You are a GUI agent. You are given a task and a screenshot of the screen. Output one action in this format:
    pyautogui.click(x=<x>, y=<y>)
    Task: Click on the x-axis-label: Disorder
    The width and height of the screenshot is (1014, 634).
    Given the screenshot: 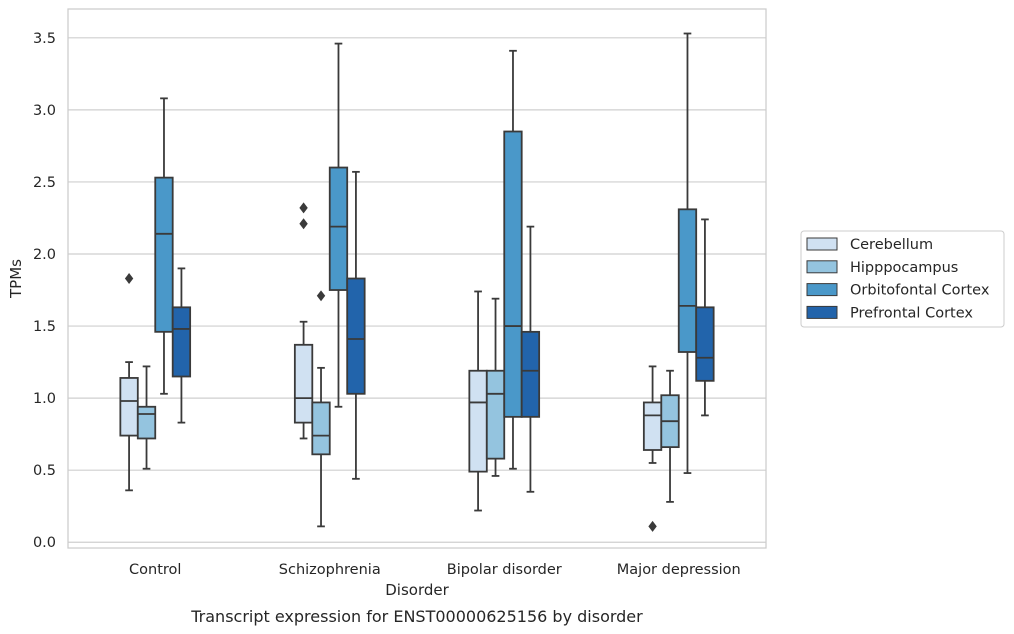 What is the action you would take?
    pyautogui.click(x=417, y=590)
    